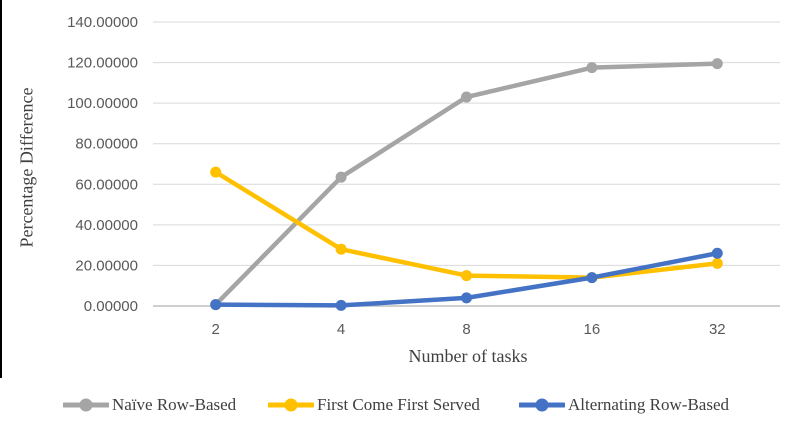 The image size is (797, 439). I want to click on x-tick-label: 32, so click(717, 329).